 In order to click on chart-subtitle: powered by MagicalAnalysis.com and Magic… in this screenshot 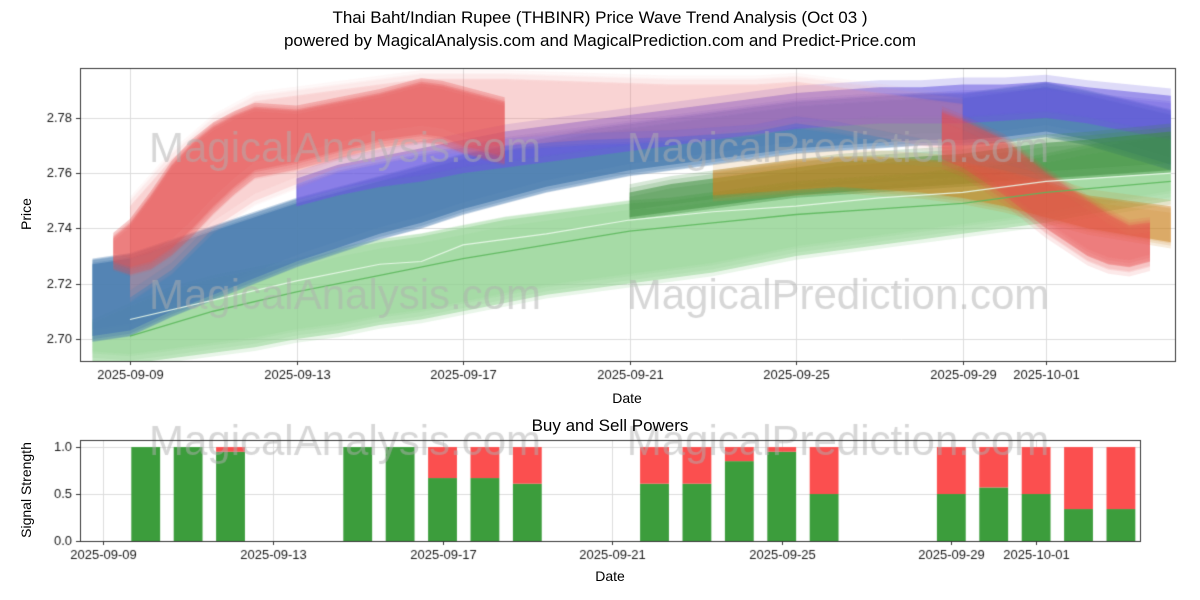, I will do `click(600, 40)`.